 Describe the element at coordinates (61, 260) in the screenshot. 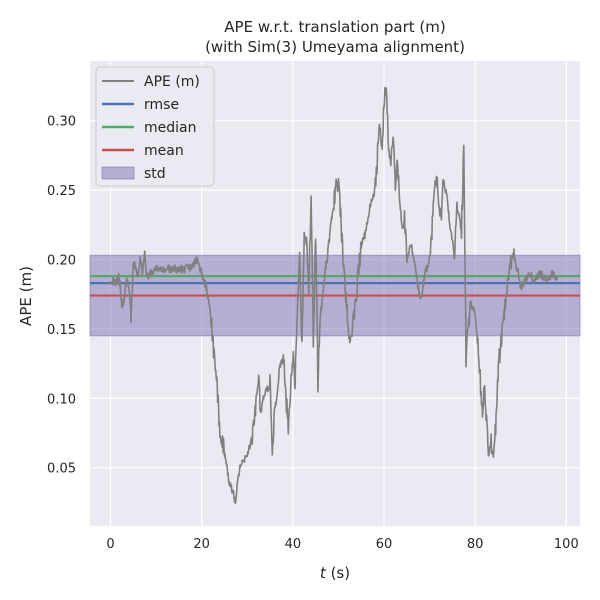

I see `y-tick-label: 0.20` at that location.